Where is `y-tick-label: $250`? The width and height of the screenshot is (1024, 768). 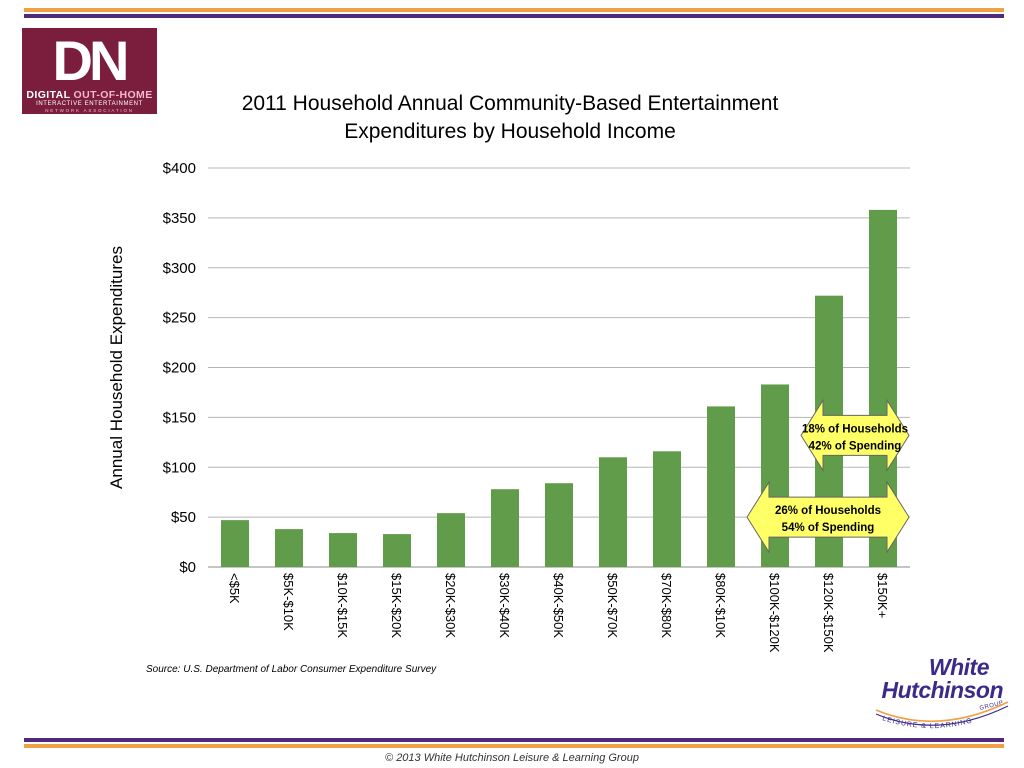
y-tick-label: $250 is located at coordinates (179, 318).